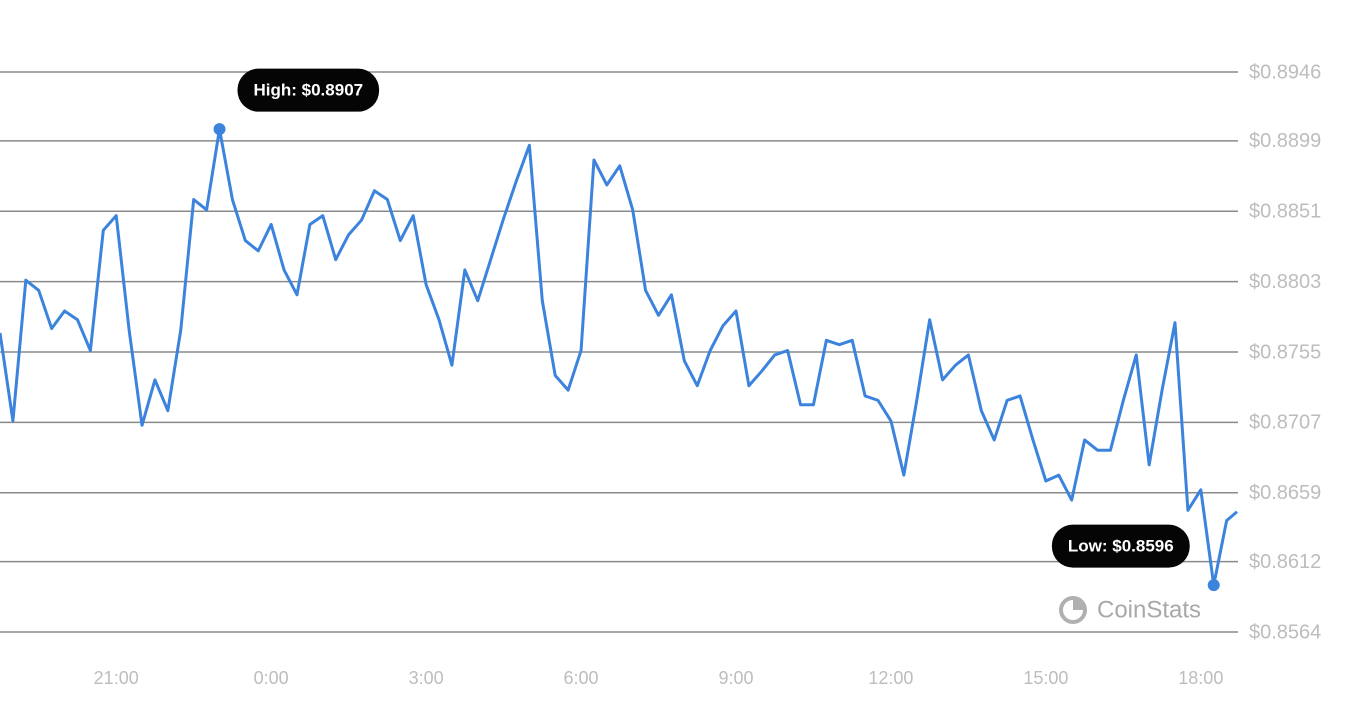  I want to click on y-tick-label: $0.8851, so click(1285, 212).